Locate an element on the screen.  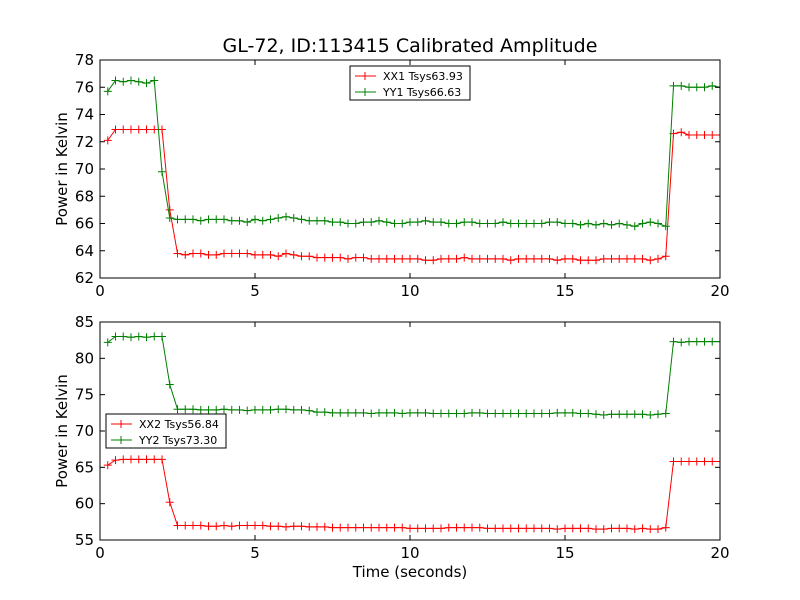
y-tick-label: 64 is located at coordinates (84, 251).